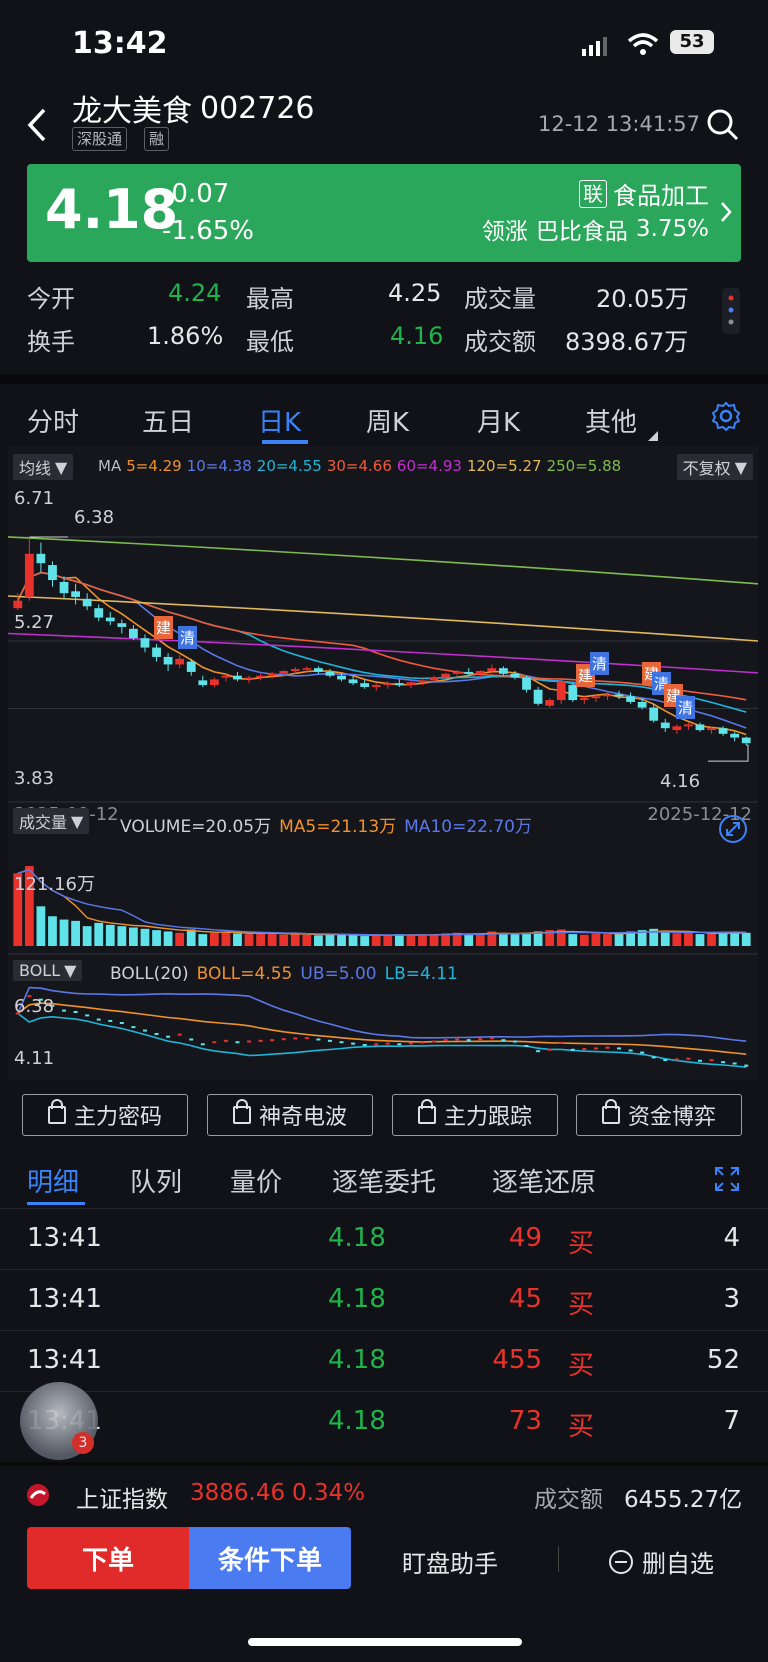 This screenshot has width=768, height=1662. I want to click on feature-button-magic-wave: 神奇电波, so click(290, 1115).